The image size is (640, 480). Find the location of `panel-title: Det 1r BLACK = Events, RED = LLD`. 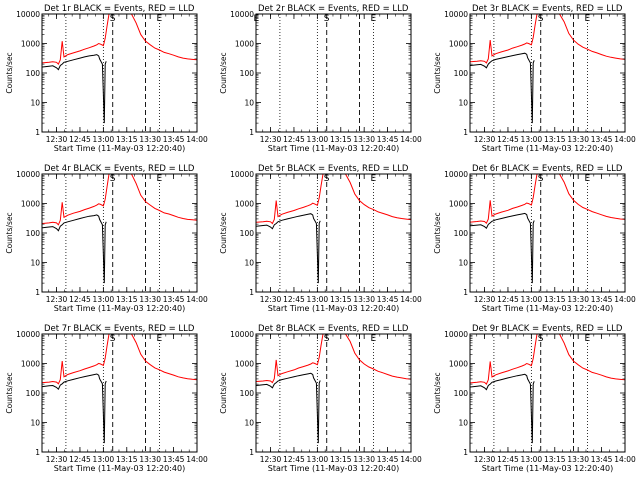

panel-title: Det 1r BLACK = Events, RED = LLD is located at coordinates (119, 9).